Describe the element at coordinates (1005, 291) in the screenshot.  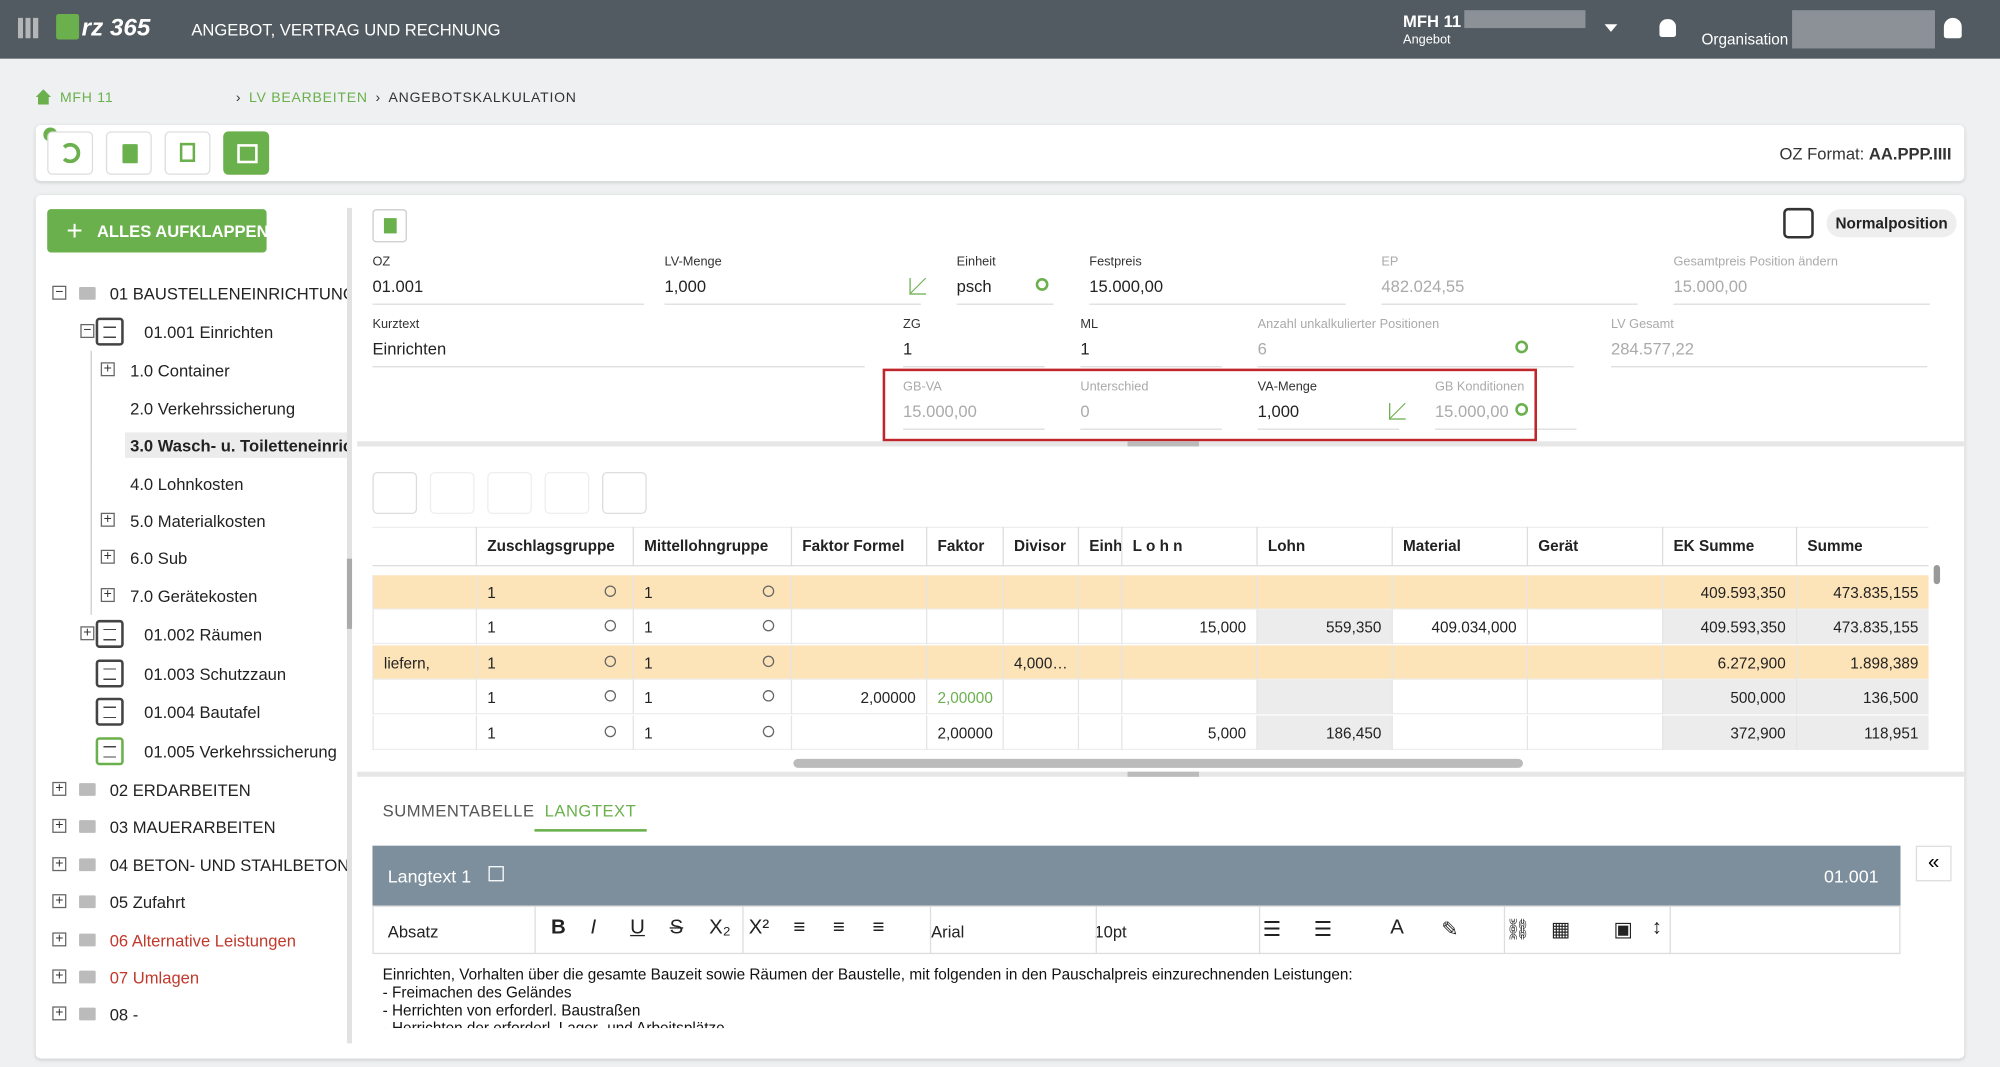
I see `field-value: psch` at that location.